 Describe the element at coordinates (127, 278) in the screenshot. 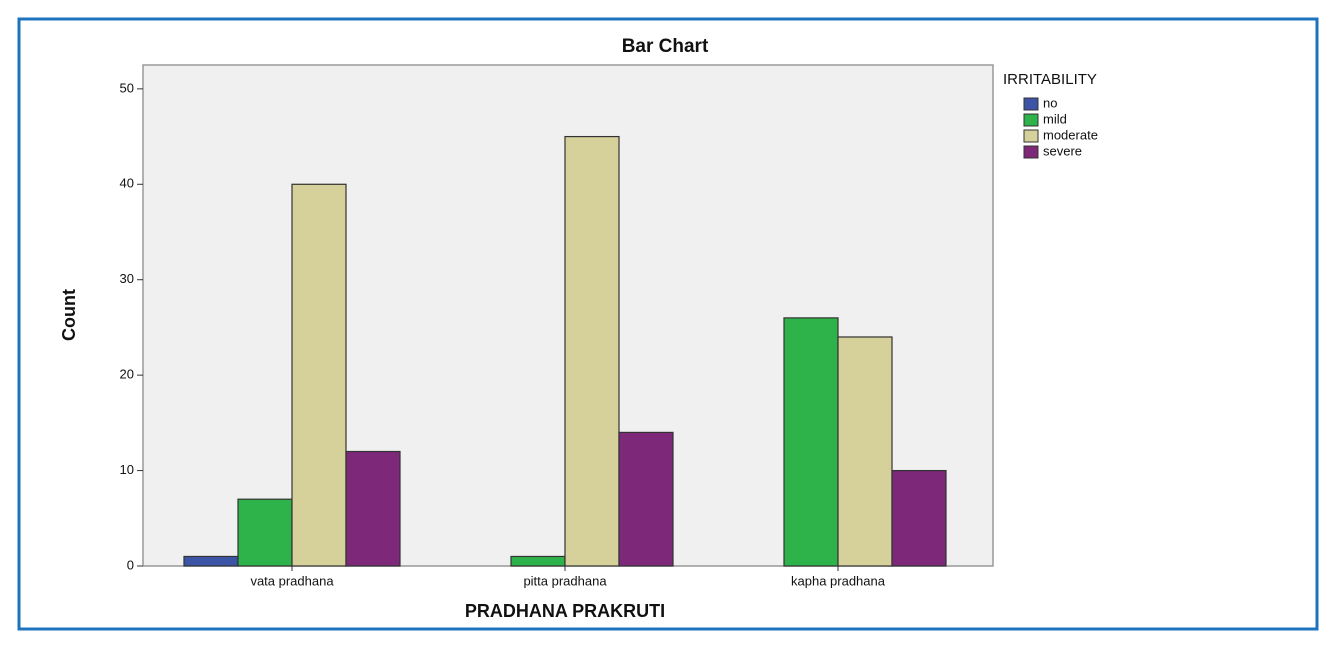

I see `y-tick-label: 30` at that location.